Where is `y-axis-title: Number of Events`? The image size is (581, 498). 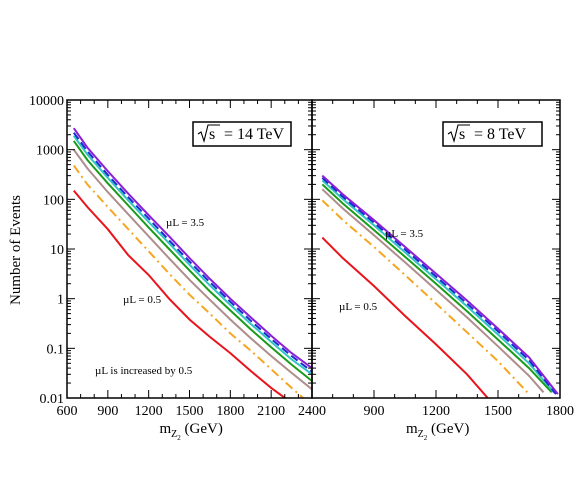 y-axis-title: Number of Events is located at coordinates (16, 250).